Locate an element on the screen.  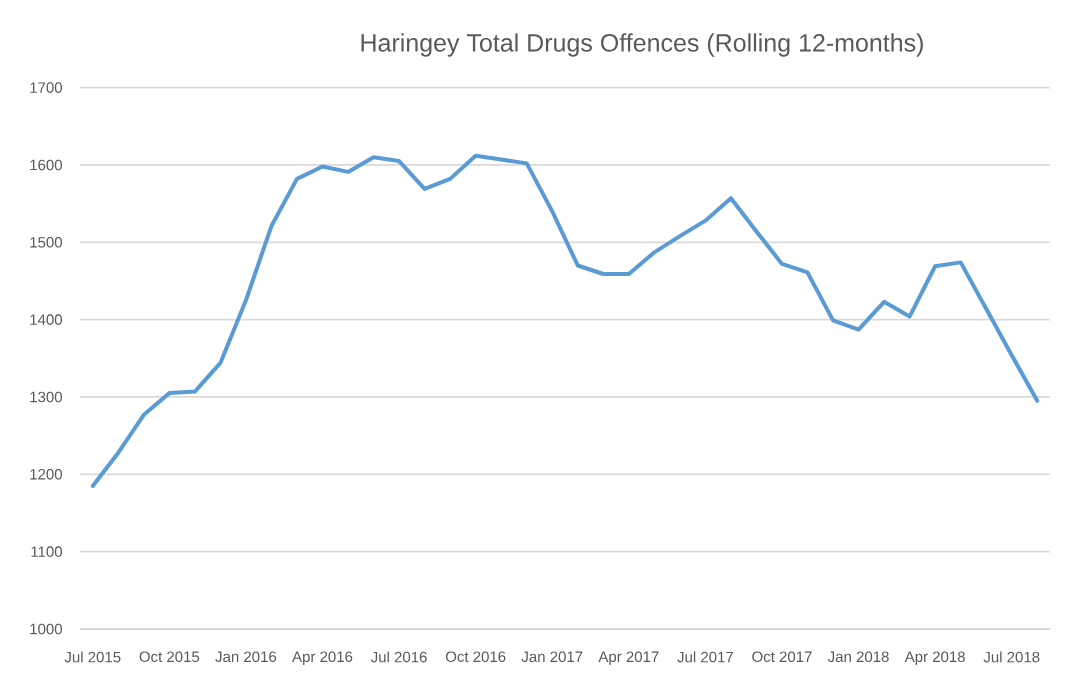
x-tick-label: Jan 2016 is located at coordinates (246, 657).